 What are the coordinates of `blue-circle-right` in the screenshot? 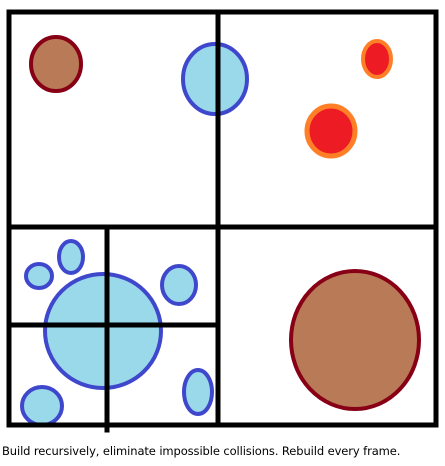 It's located at (179, 285).